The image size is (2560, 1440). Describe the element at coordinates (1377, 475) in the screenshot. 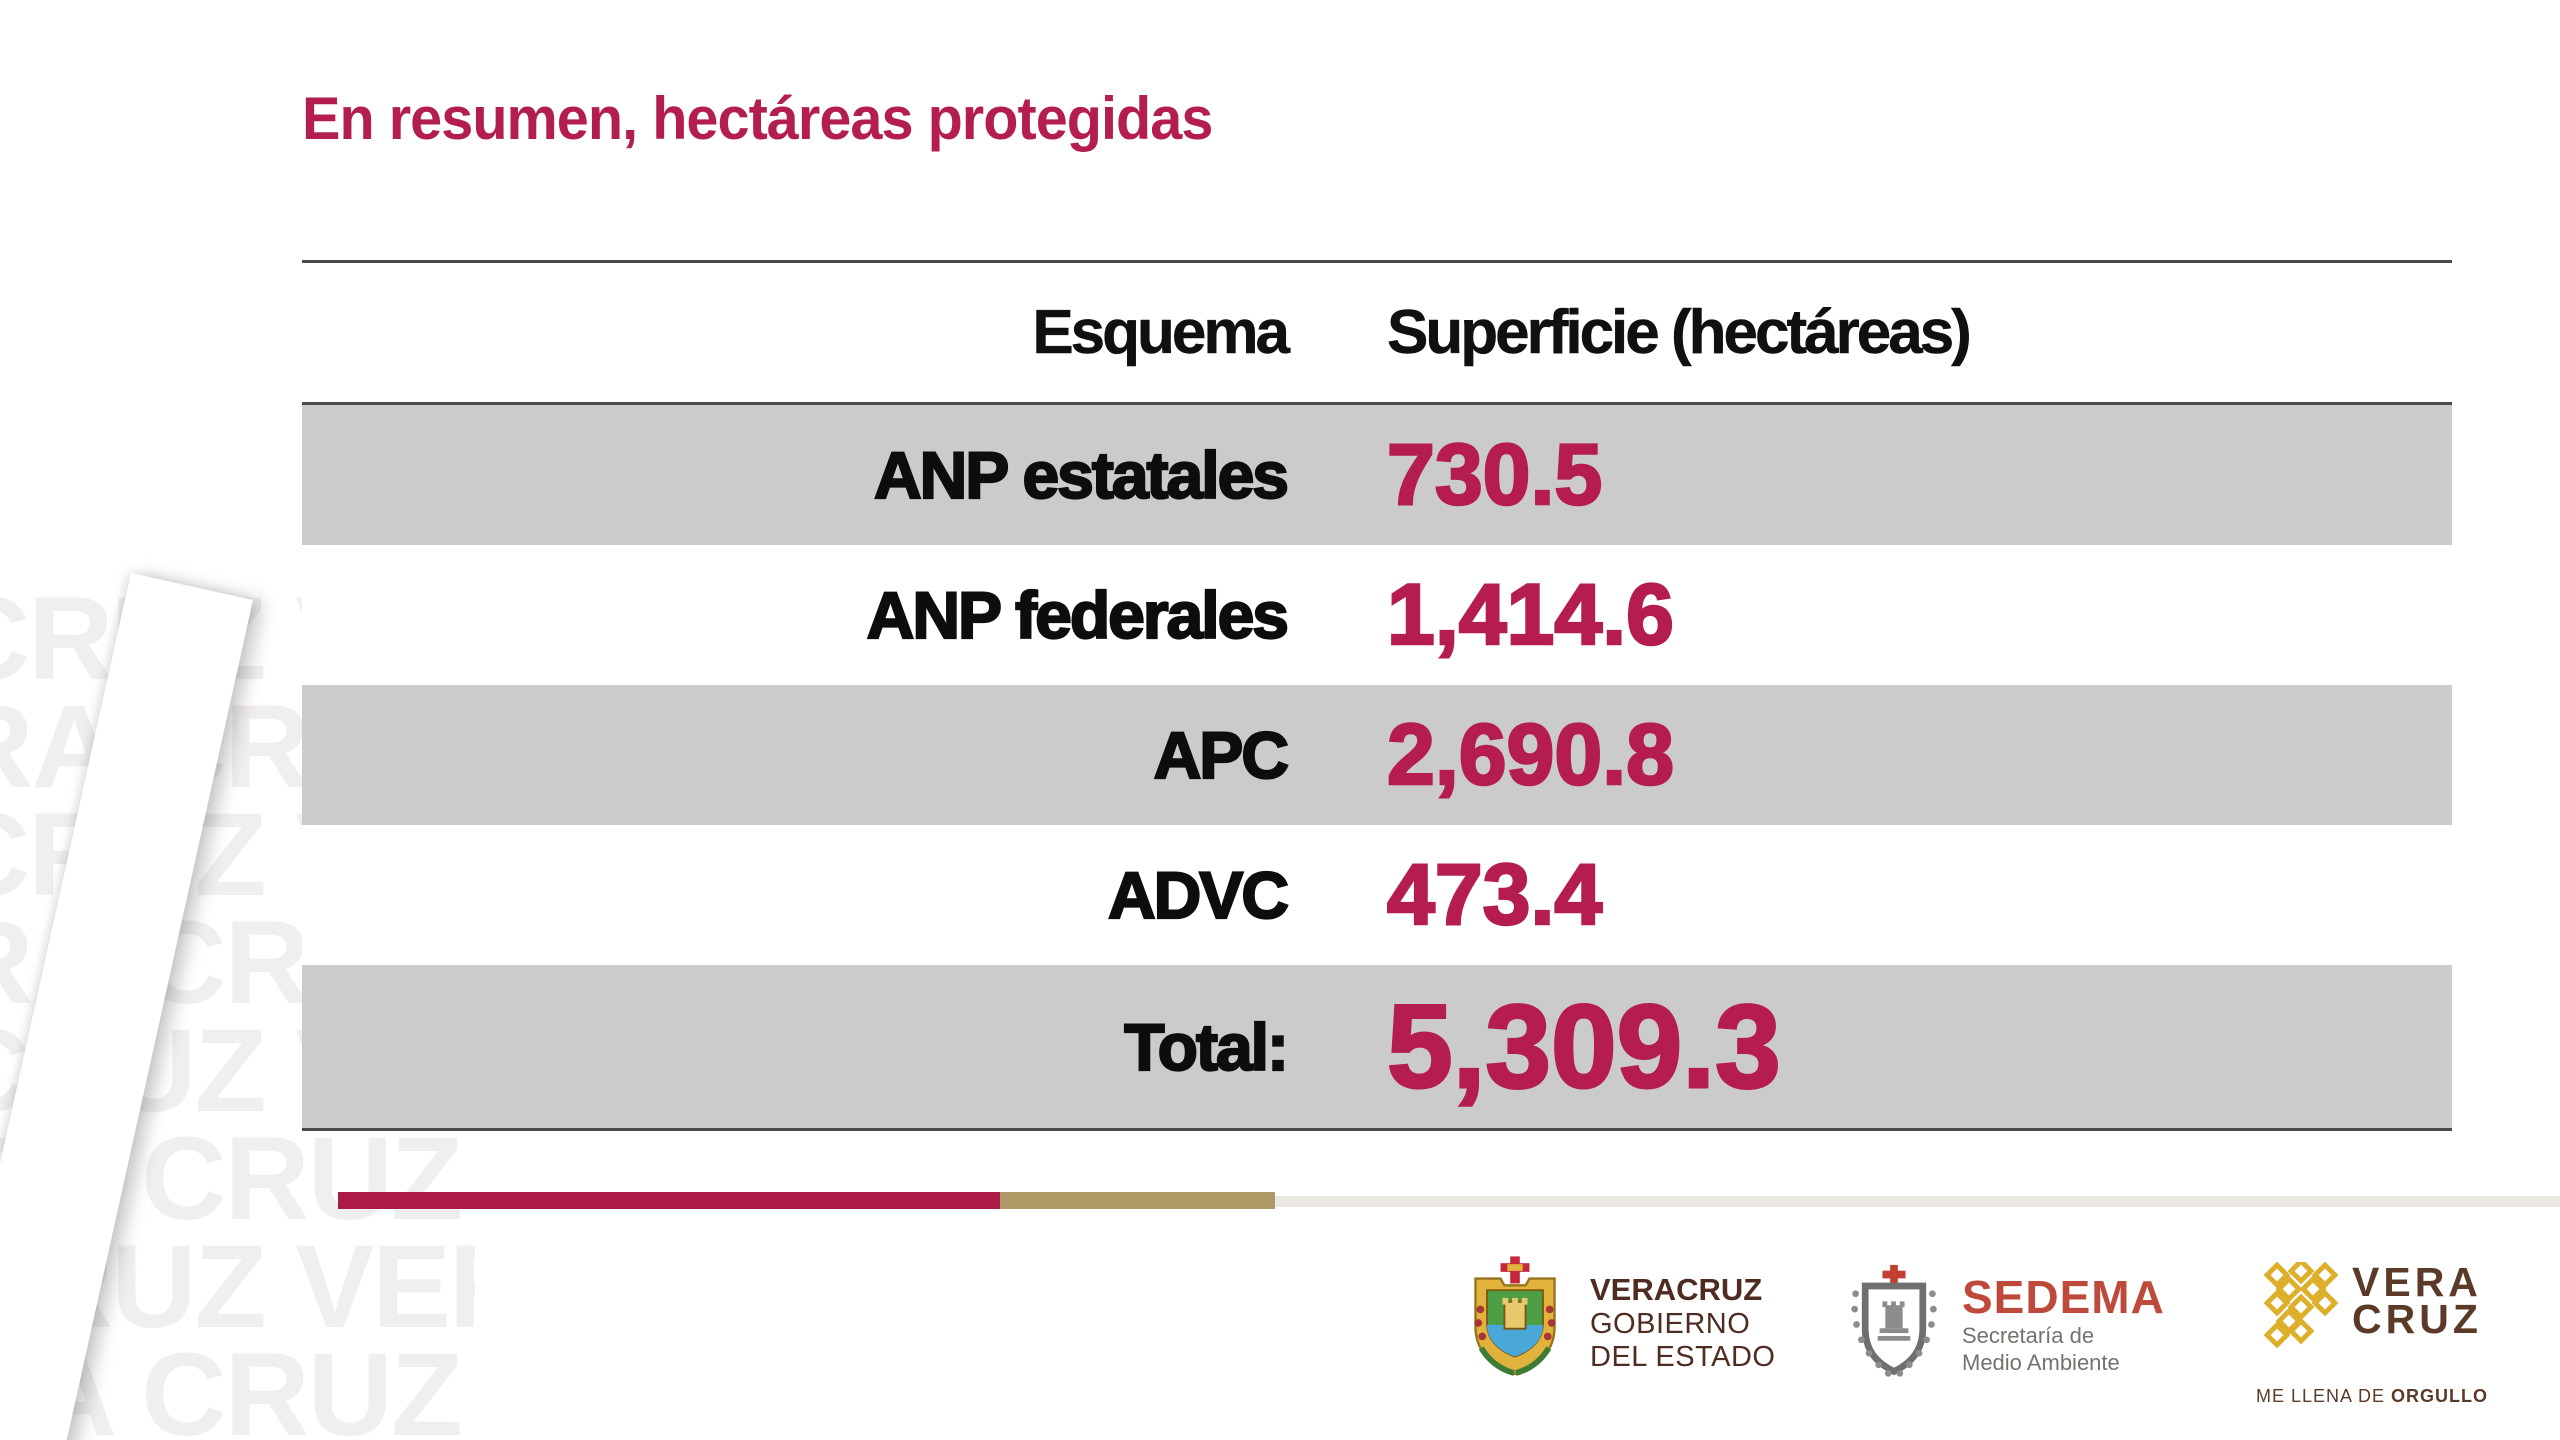

I see `table-row: ANP estatales 730.5` at that location.